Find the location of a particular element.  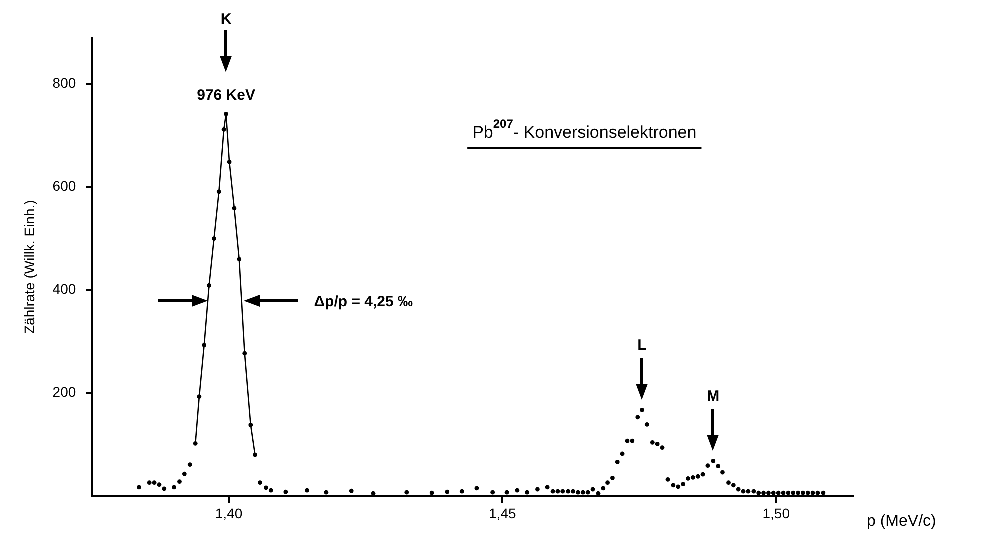

x-tick-label: 1,45 is located at coordinates (503, 513).